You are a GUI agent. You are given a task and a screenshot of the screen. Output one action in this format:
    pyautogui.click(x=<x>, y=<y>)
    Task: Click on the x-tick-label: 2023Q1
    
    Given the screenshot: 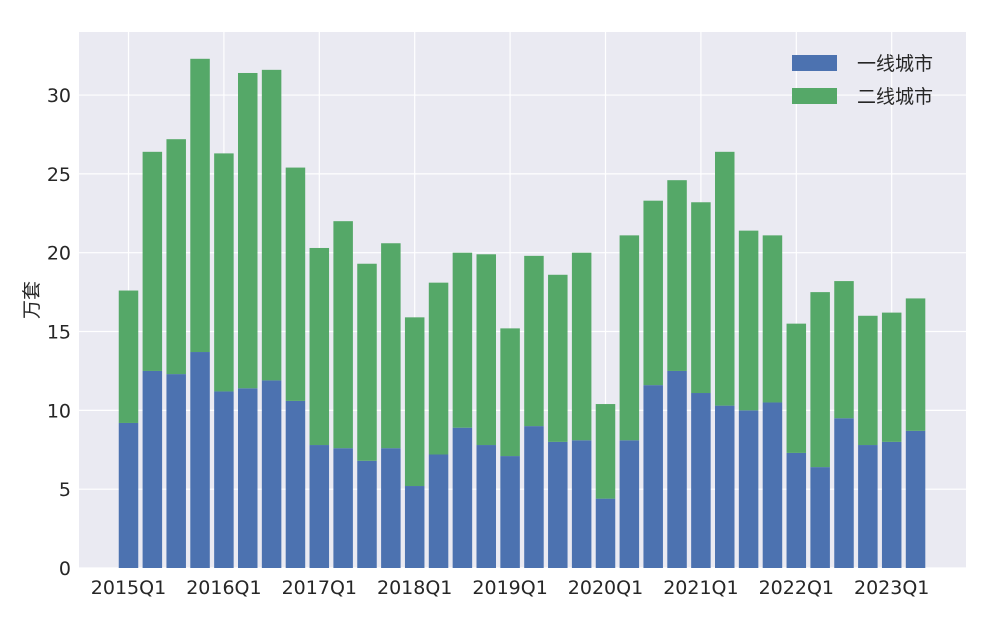 What is the action you would take?
    pyautogui.click(x=891, y=588)
    